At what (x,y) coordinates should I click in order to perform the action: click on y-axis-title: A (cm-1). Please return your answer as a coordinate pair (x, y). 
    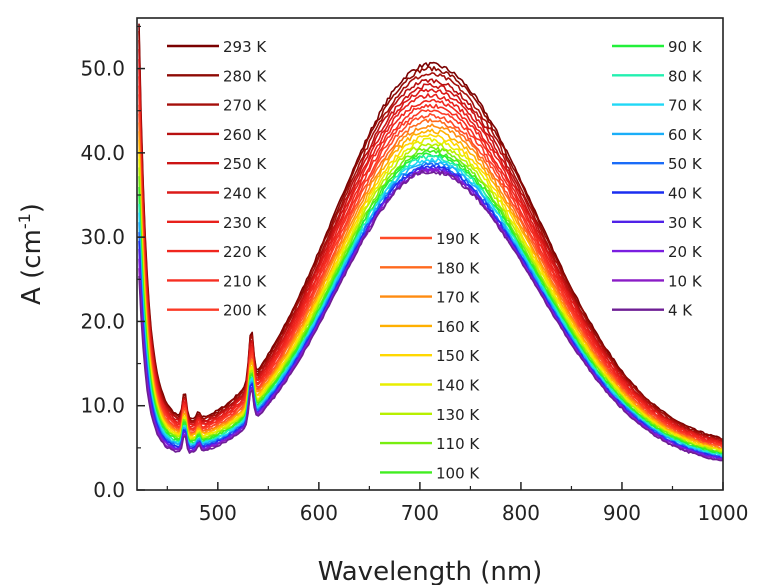
    Looking at the image, I should click on (31, 254).